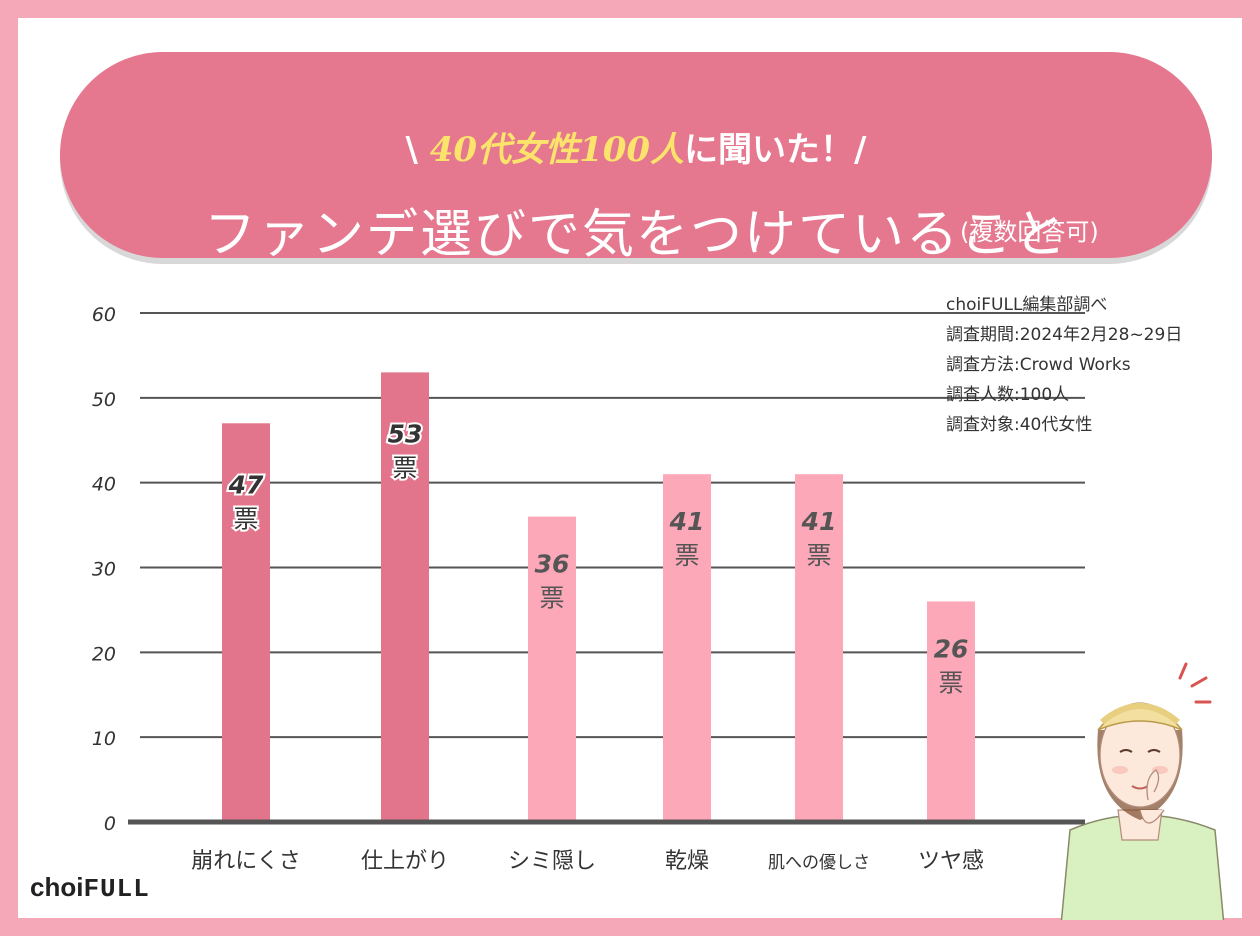 This screenshot has height=936, width=1260. What do you see at coordinates (104, 739) in the screenshot?
I see `y-tick-label: 10` at bounding box center [104, 739].